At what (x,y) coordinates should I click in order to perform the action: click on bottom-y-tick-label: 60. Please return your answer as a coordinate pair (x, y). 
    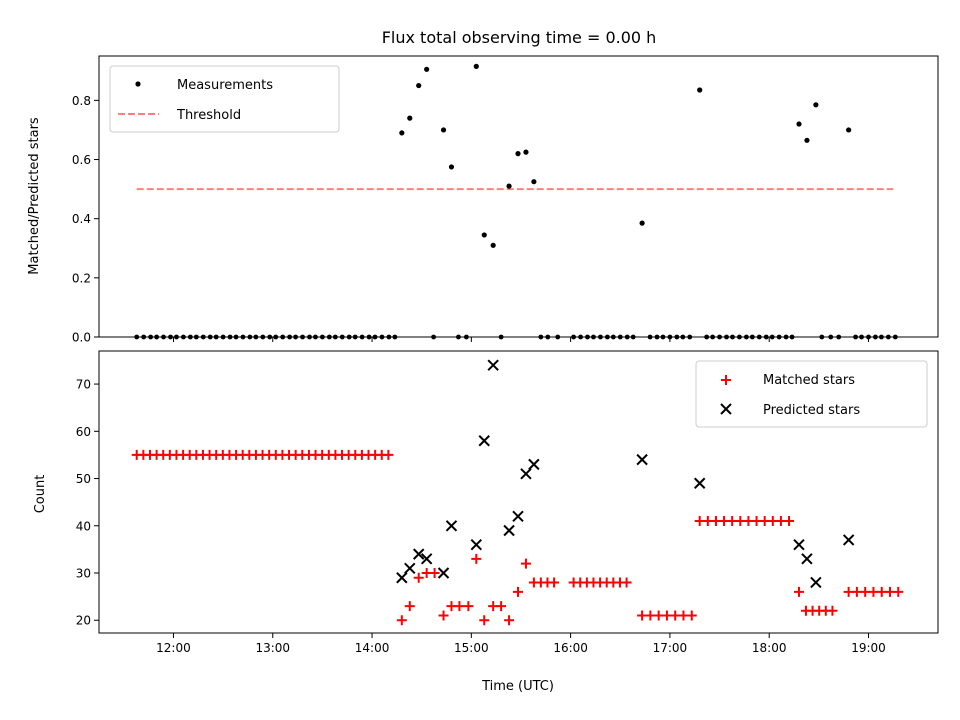
    Looking at the image, I should click on (83, 432).